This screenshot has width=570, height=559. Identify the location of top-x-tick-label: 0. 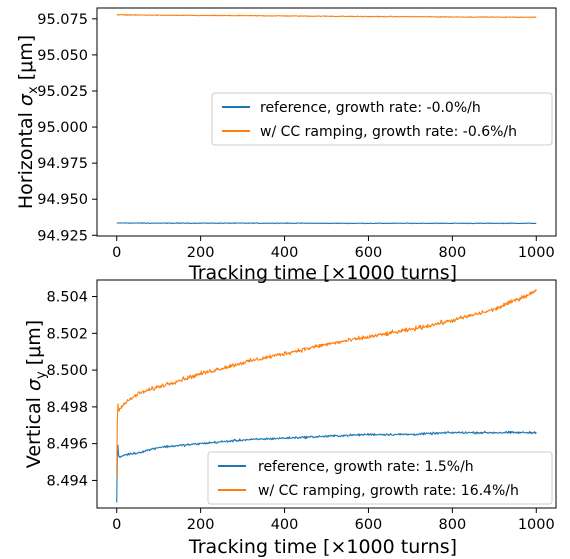
(116, 253).